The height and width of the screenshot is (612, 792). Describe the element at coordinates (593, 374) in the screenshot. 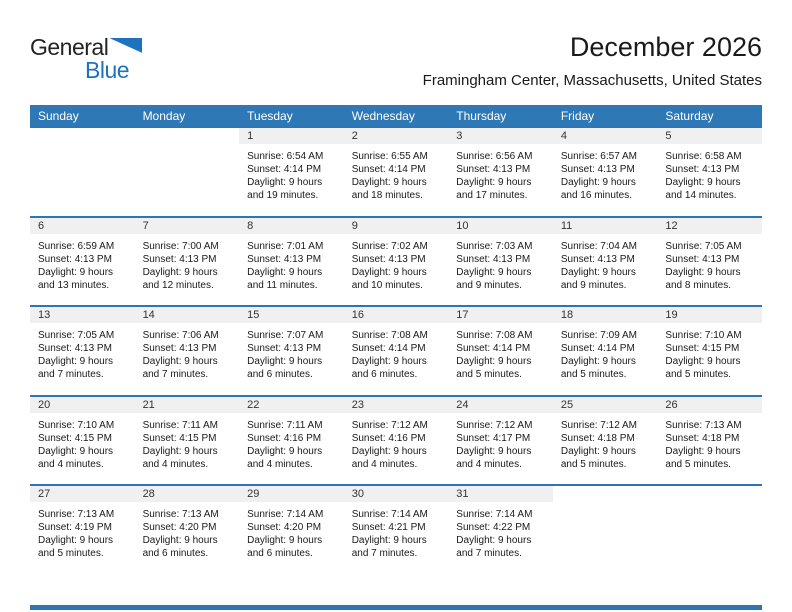

I see `day-detail-line: and 5 minutes.` at that location.